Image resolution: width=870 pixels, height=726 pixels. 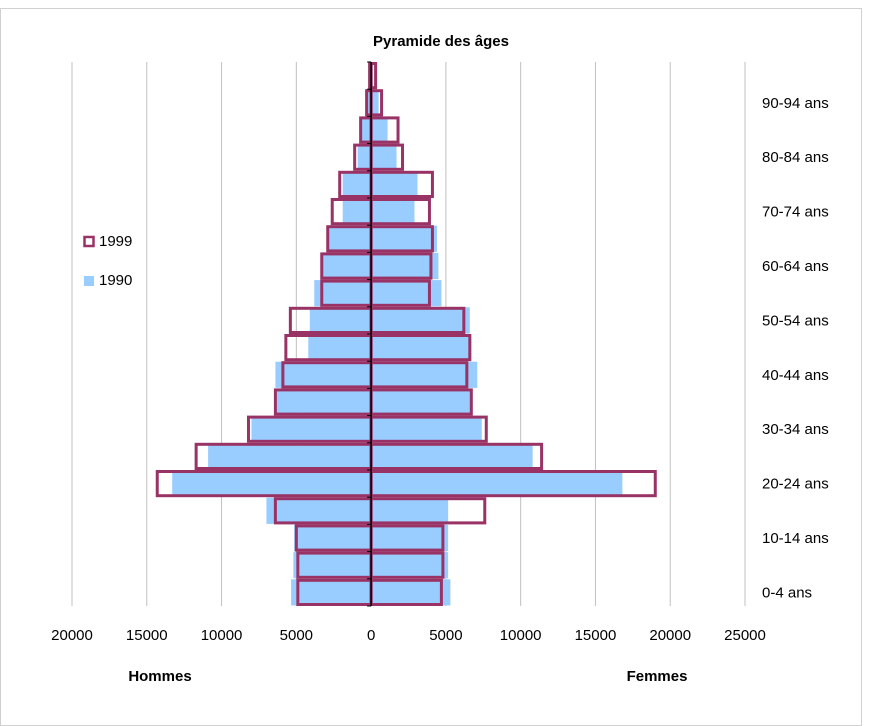 What do you see at coordinates (159, 676) in the screenshot?
I see `left-label: Hommes` at bounding box center [159, 676].